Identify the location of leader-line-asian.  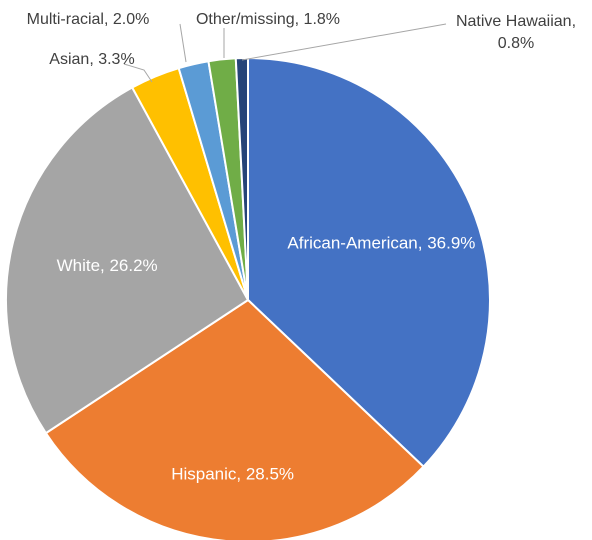
(138, 73).